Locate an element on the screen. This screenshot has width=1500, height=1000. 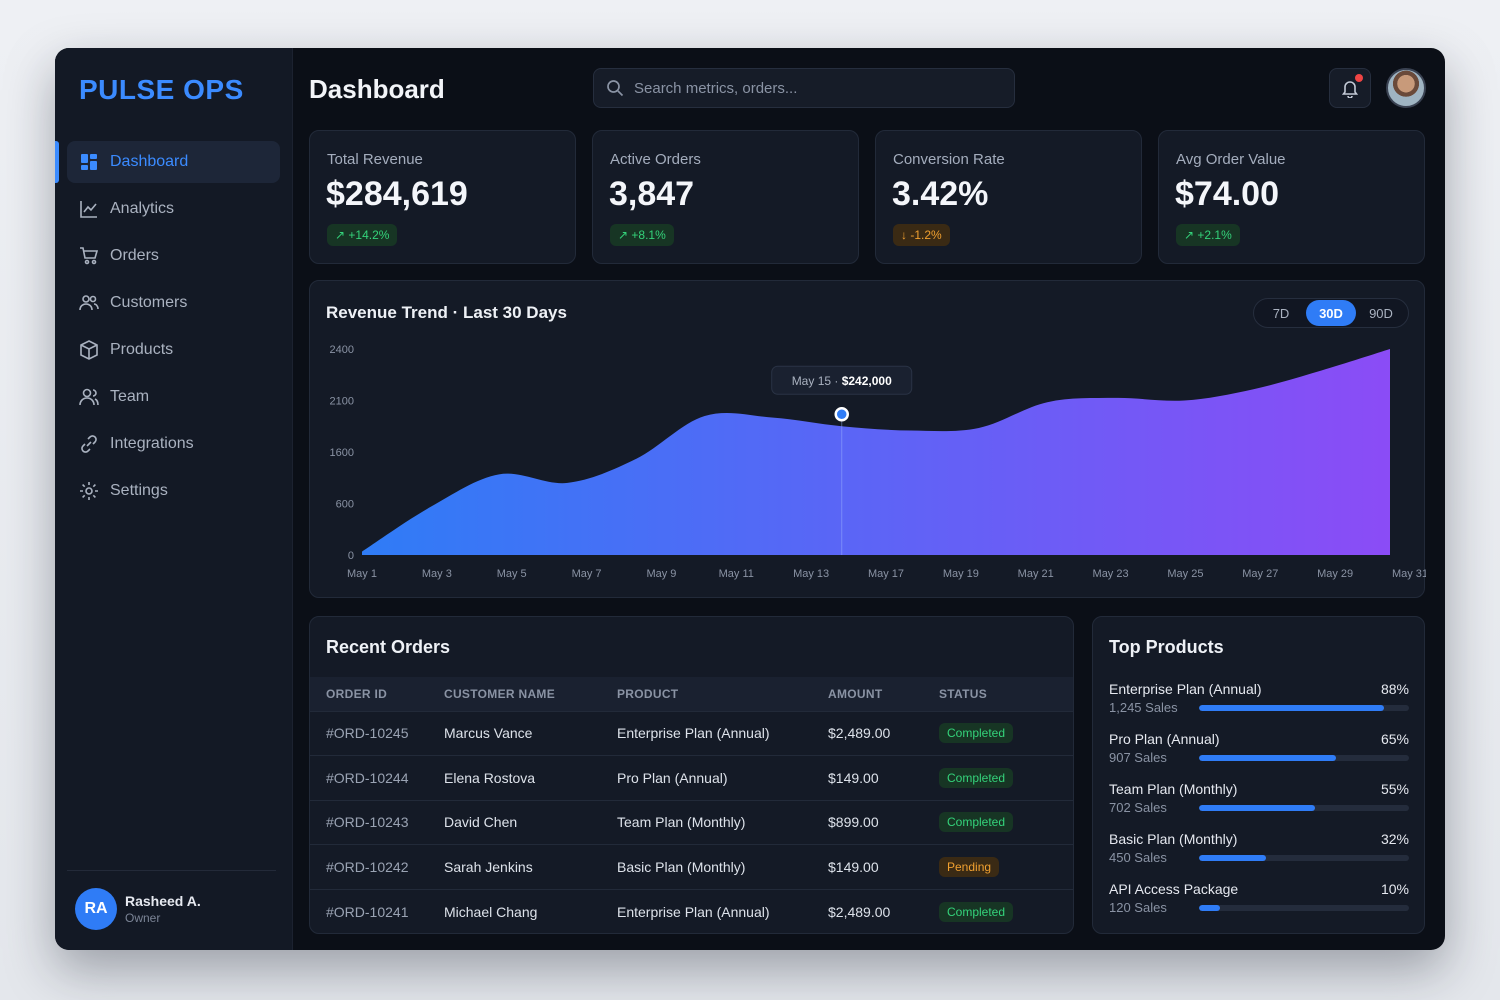
product-row: Pro Plan (Annual) 65% 907 Sales is located at coordinates (1259, 751).